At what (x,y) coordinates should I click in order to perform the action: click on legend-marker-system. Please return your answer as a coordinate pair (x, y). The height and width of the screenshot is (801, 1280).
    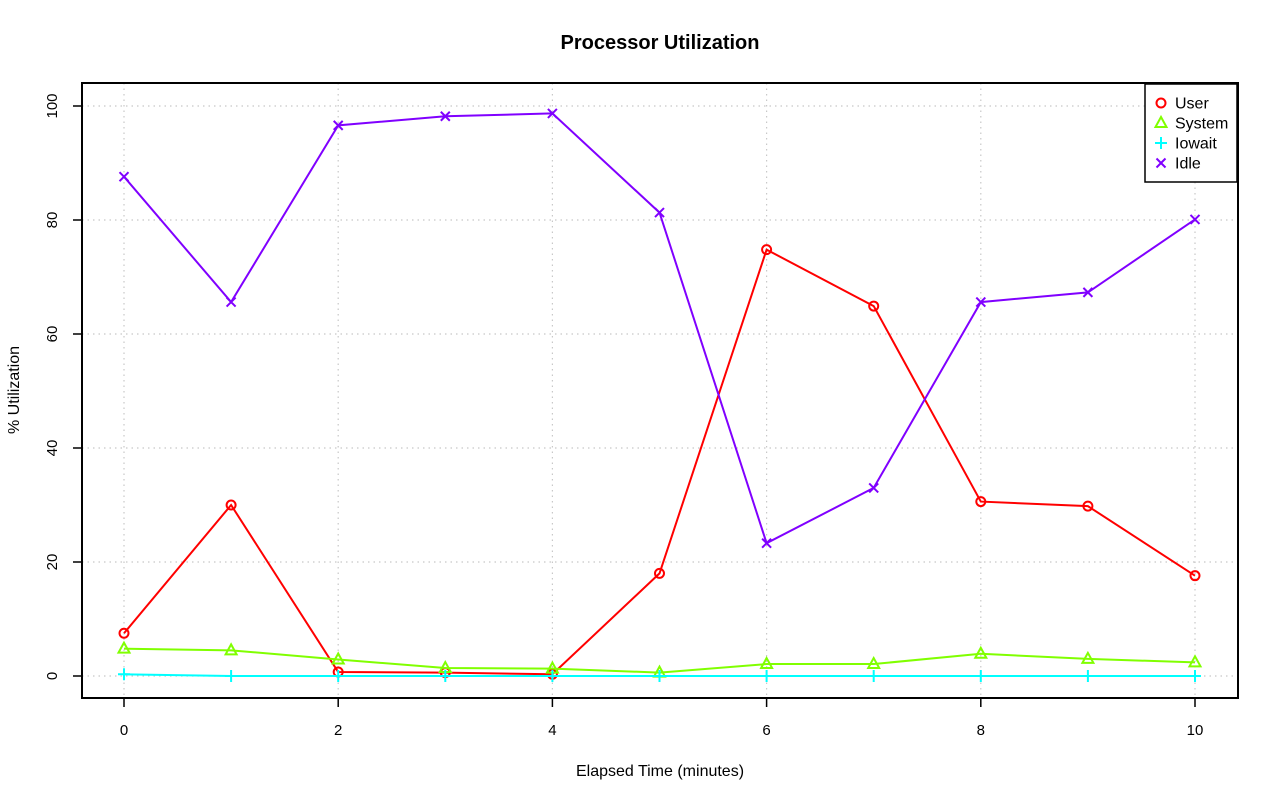
    Looking at the image, I should click on (1161, 121).